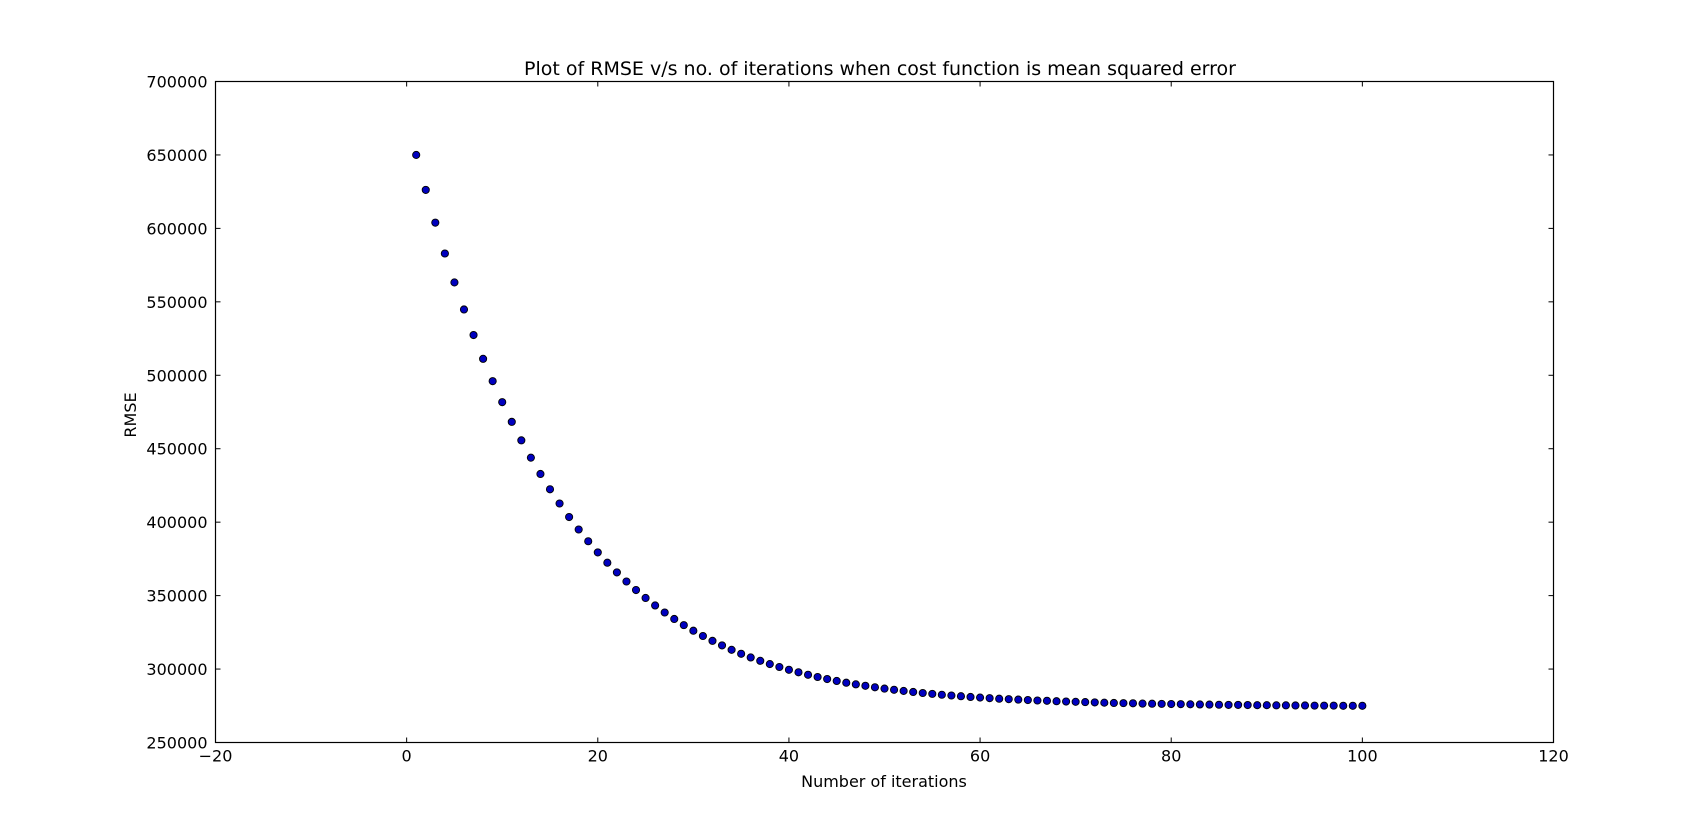 The image size is (1707, 816). Describe the element at coordinates (176, 596) in the screenshot. I see `y-tick-label: 350000` at that location.